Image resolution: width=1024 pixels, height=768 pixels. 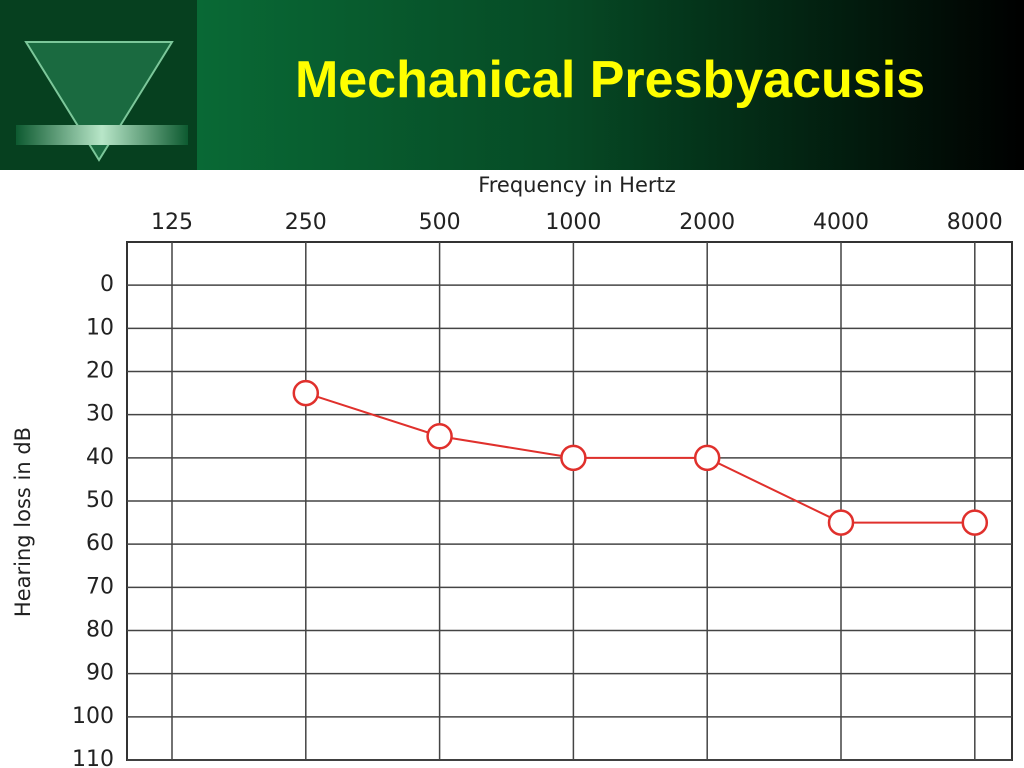 I want to click on y-tick-label: 60, so click(x=100, y=543).